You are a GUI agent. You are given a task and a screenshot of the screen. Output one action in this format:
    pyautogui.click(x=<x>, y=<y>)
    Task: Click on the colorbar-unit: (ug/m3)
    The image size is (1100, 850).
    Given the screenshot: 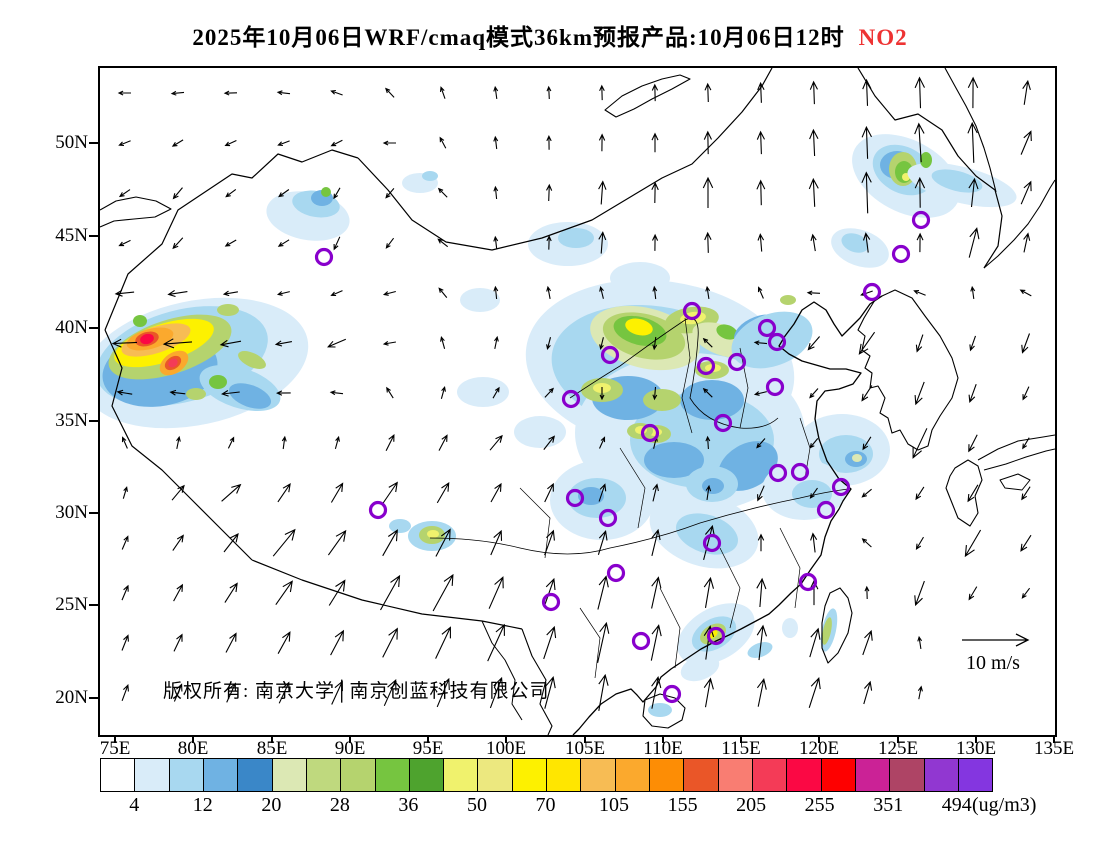 What is the action you would take?
    pyautogui.click(x=1004, y=805)
    